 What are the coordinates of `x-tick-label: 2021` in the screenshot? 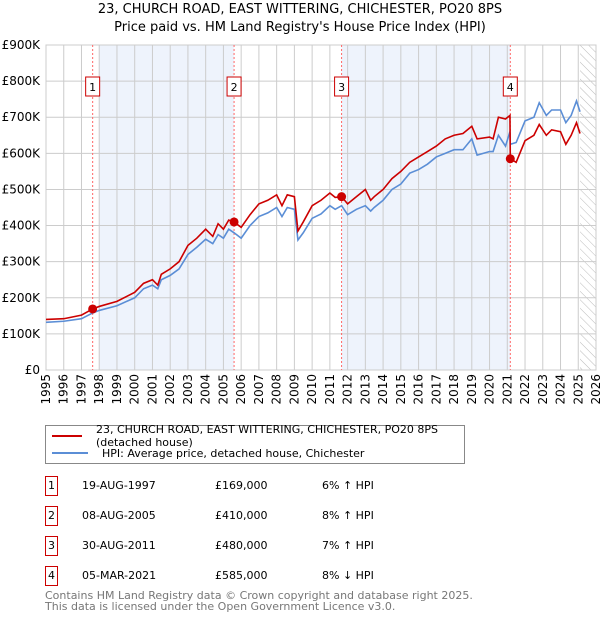 It's located at (507, 389).